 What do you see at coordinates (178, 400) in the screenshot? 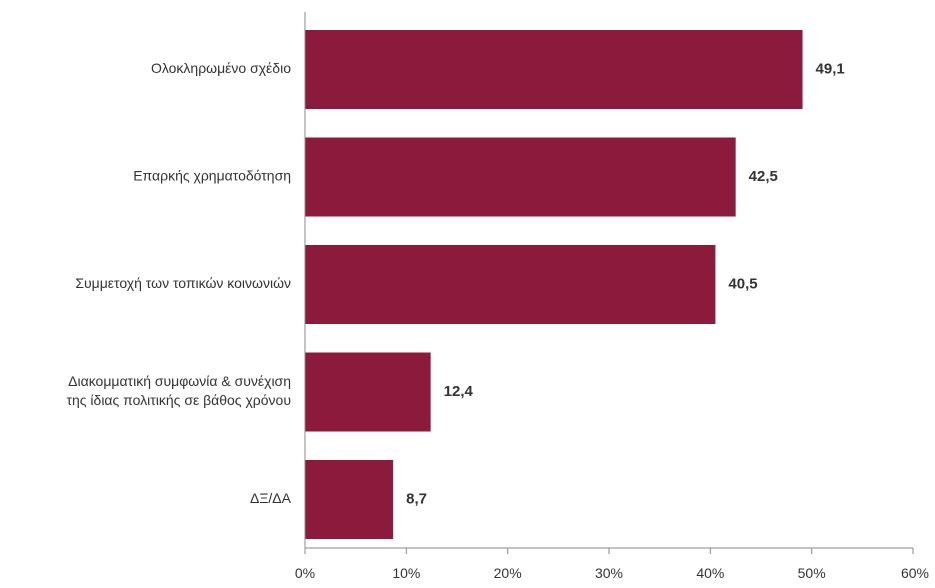
I see `category-label-3-line-1: της ίδιας πολιτικής σε βάθος χρόνου` at bounding box center [178, 400].